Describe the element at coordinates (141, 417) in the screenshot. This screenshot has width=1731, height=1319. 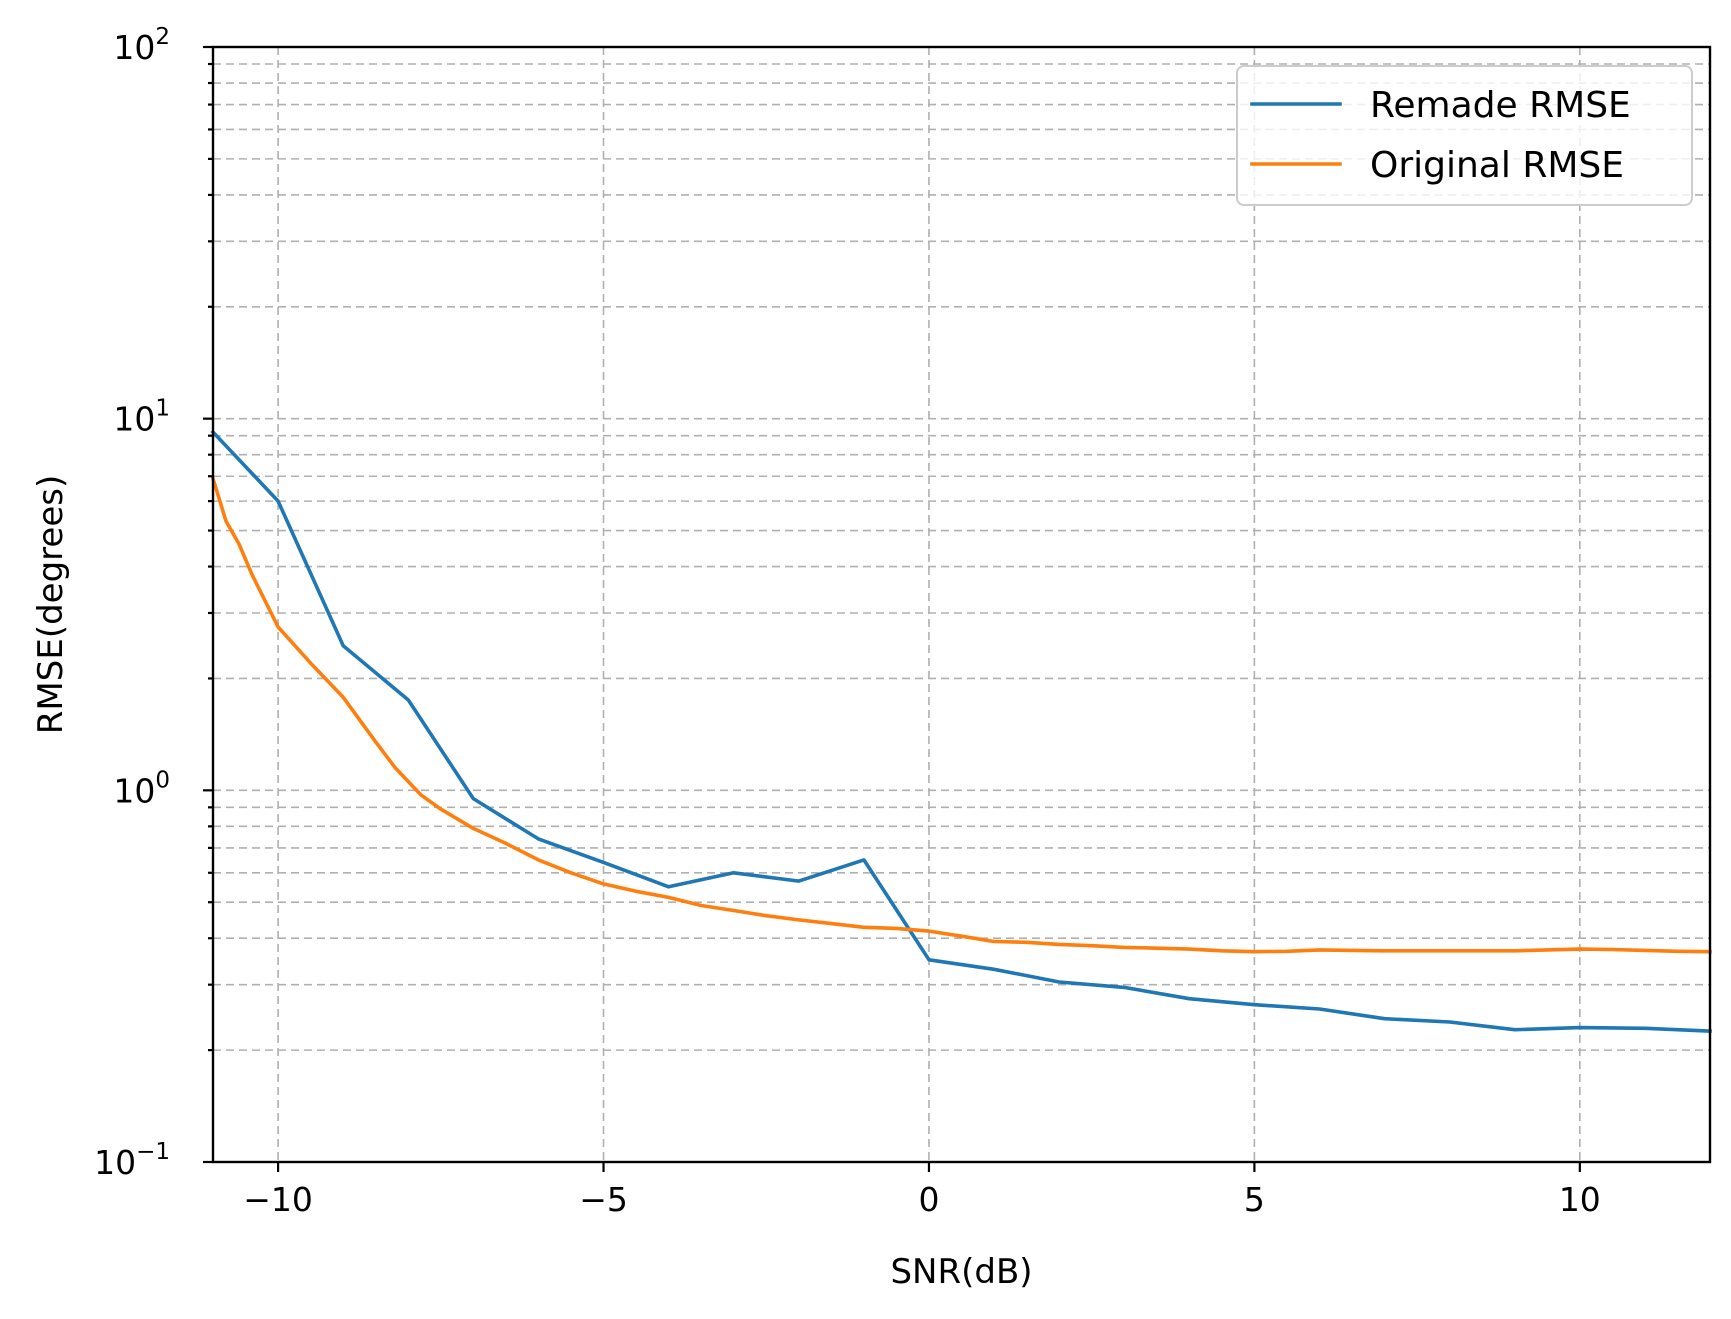
I see `y-tick-label: 10¹` at that location.